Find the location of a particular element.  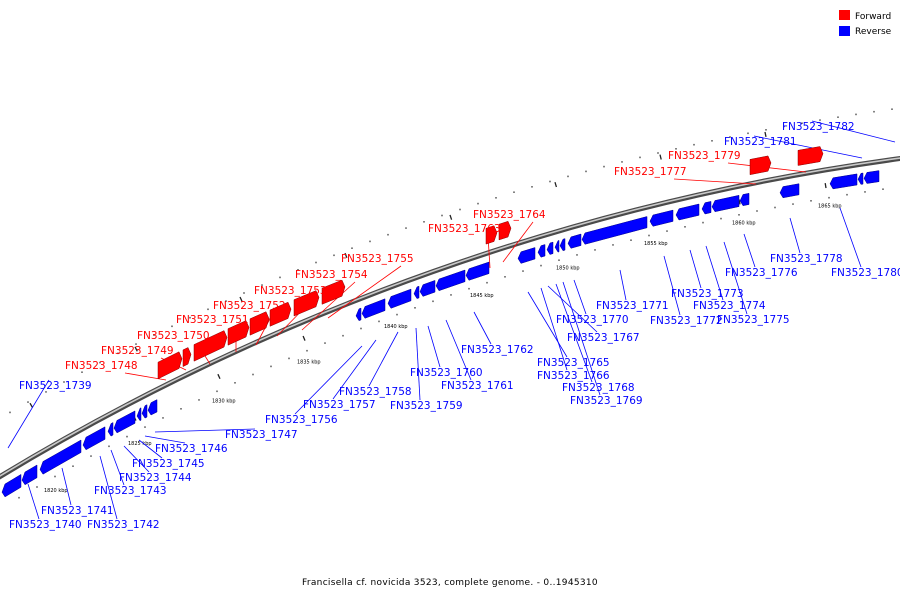

gene-label-fn3523-1771: FN3523_1771 is located at coordinates (632, 306).